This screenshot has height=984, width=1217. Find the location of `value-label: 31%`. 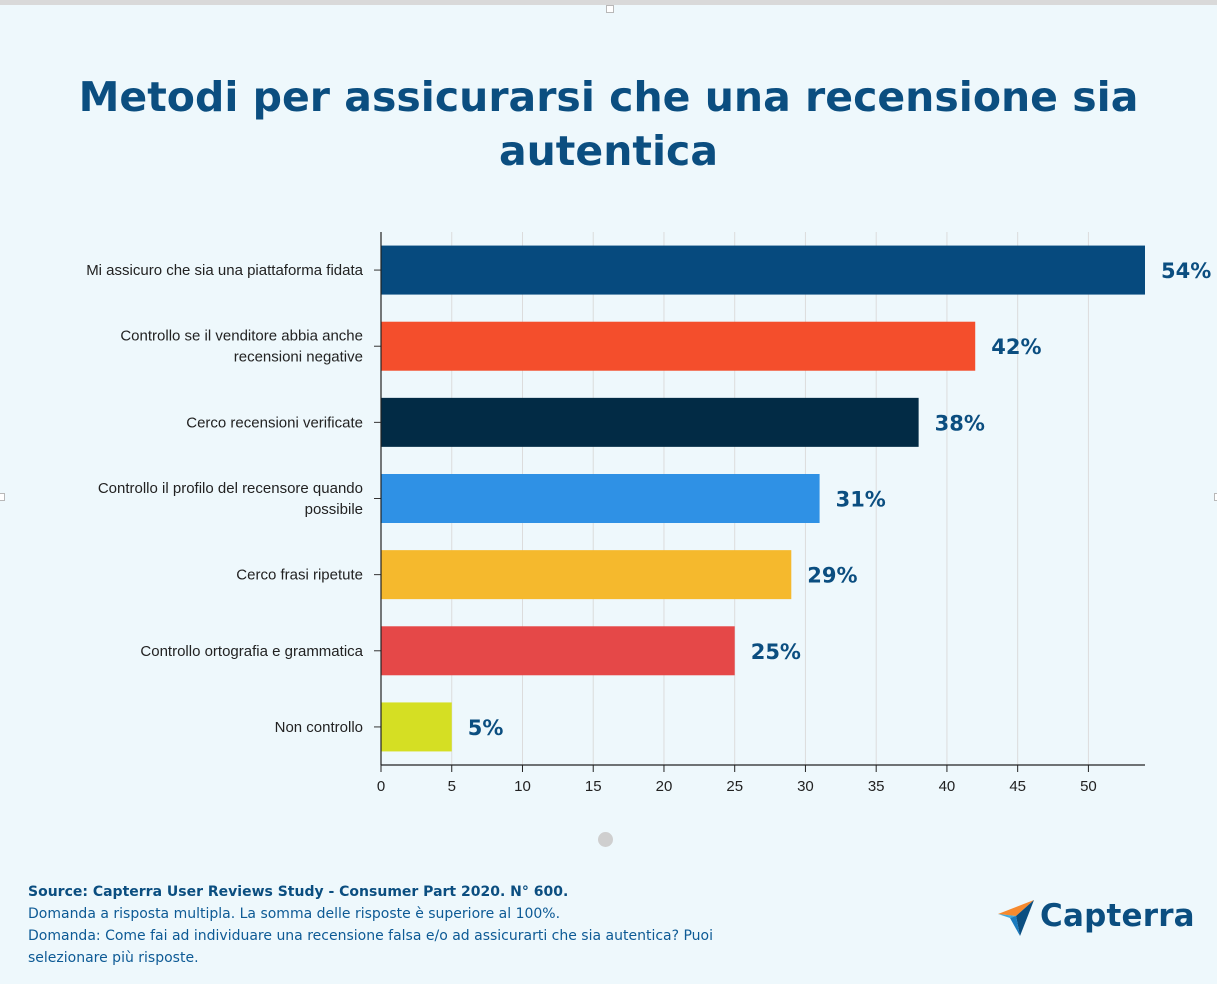

value-label: 31% is located at coordinates (861, 500).